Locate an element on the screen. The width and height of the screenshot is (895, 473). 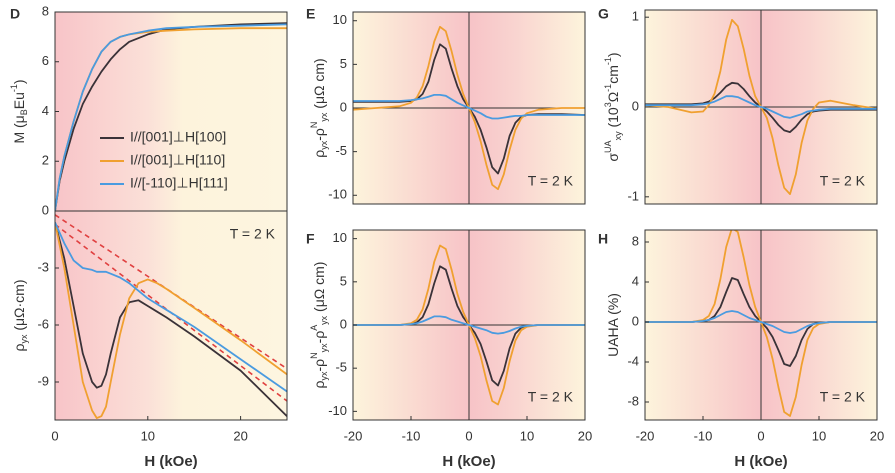
y-axis-label: UAHA (%) is located at coordinates (613, 325).